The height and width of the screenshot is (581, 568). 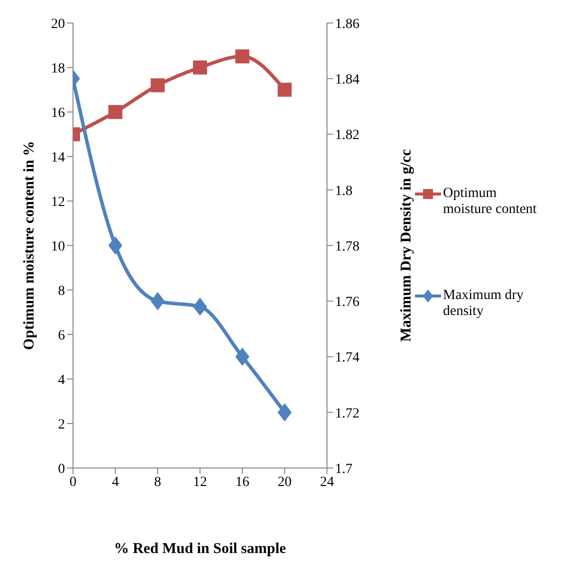 What do you see at coordinates (58, 246) in the screenshot?
I see `y-tick-label: 10` at bounding box center [58, 246].